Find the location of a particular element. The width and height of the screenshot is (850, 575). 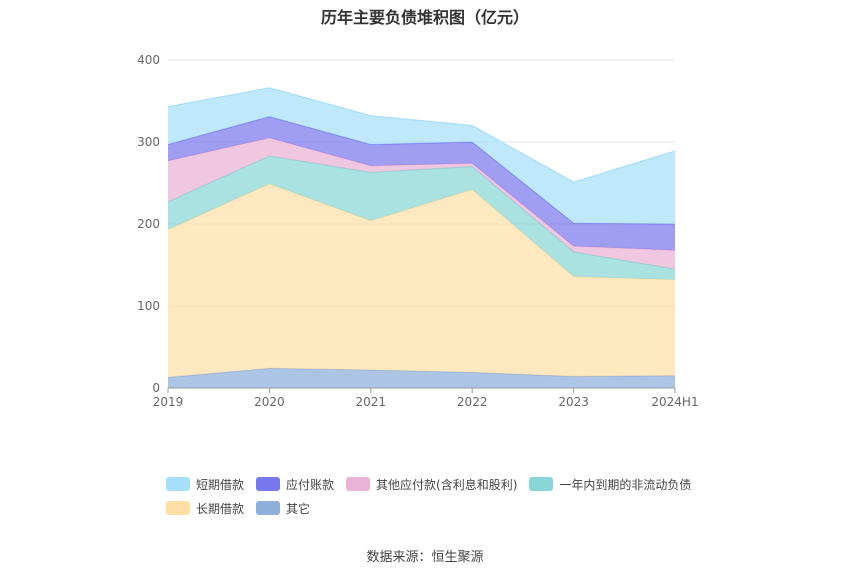

x-tick-label: 2023 is located at coordinates (573, 402).